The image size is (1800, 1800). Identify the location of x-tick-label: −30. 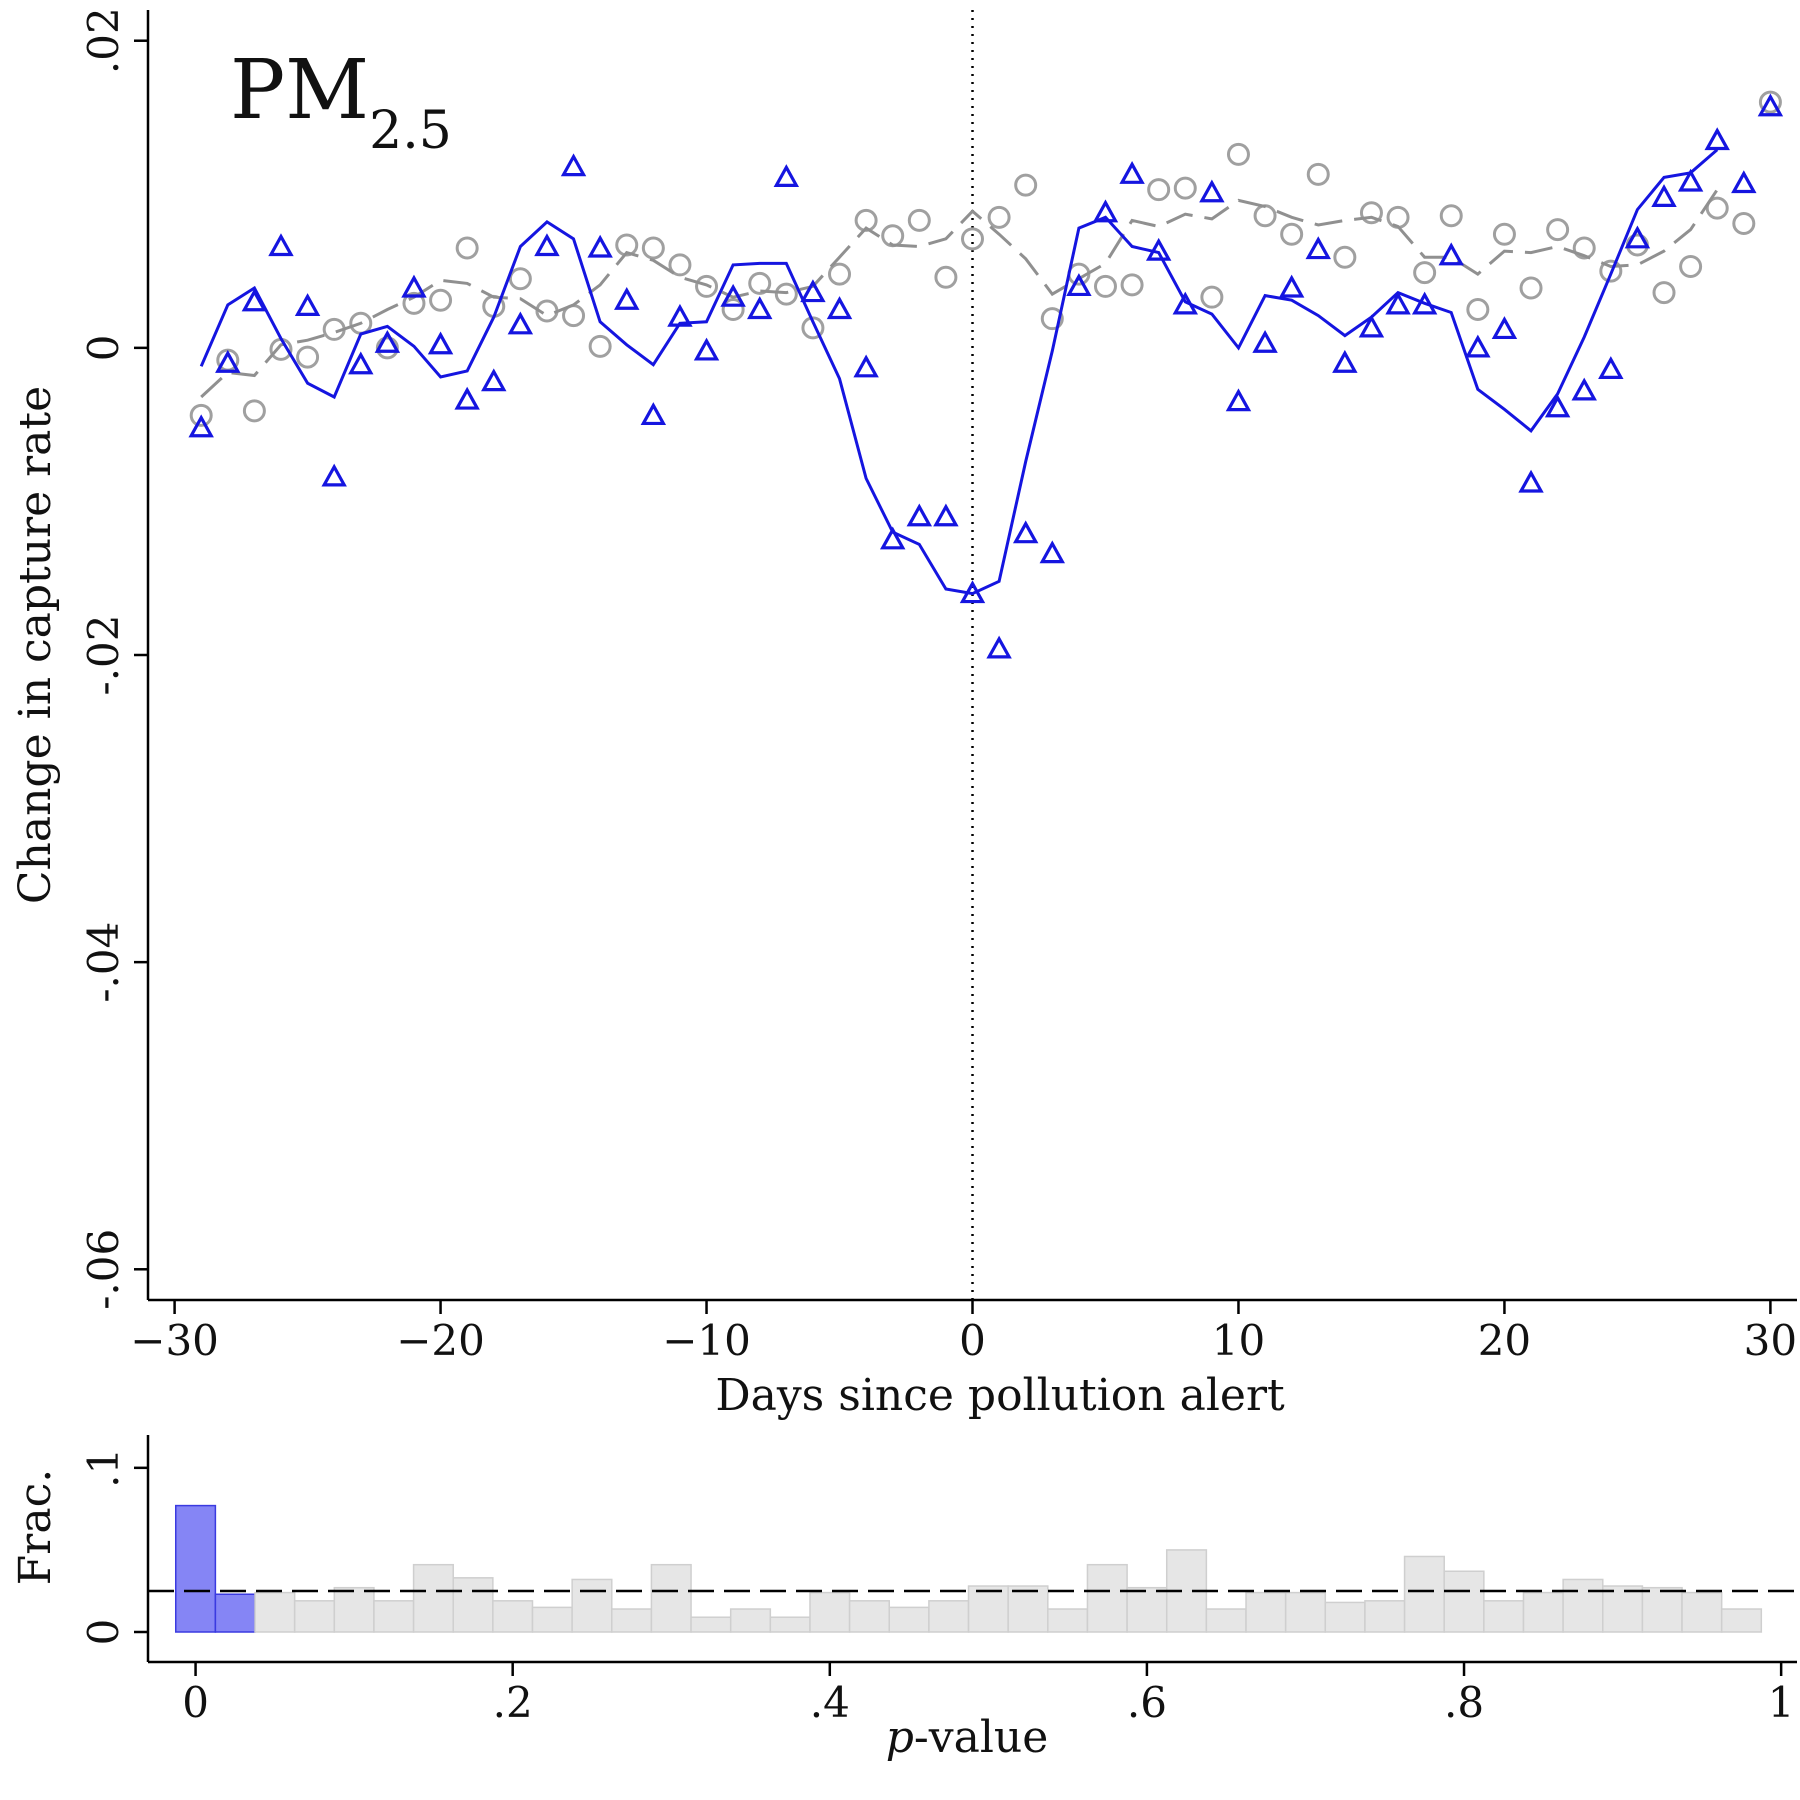
(174, 1340).